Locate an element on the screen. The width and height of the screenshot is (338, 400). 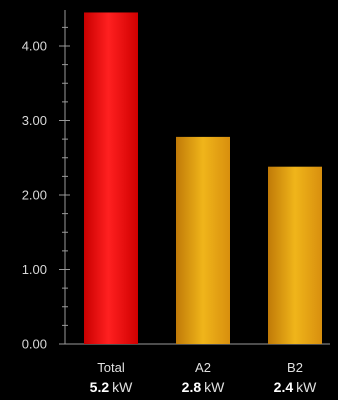
bar-b2 is located at coordinates (295, 255).